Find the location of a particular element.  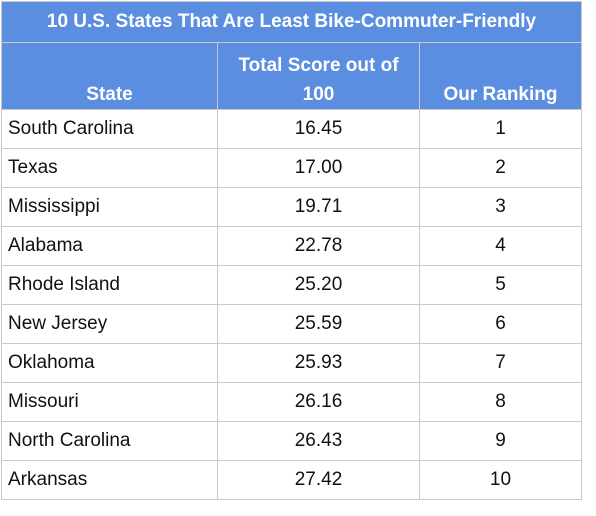

rank-cell: 8 is located at coordinates (500, 402).